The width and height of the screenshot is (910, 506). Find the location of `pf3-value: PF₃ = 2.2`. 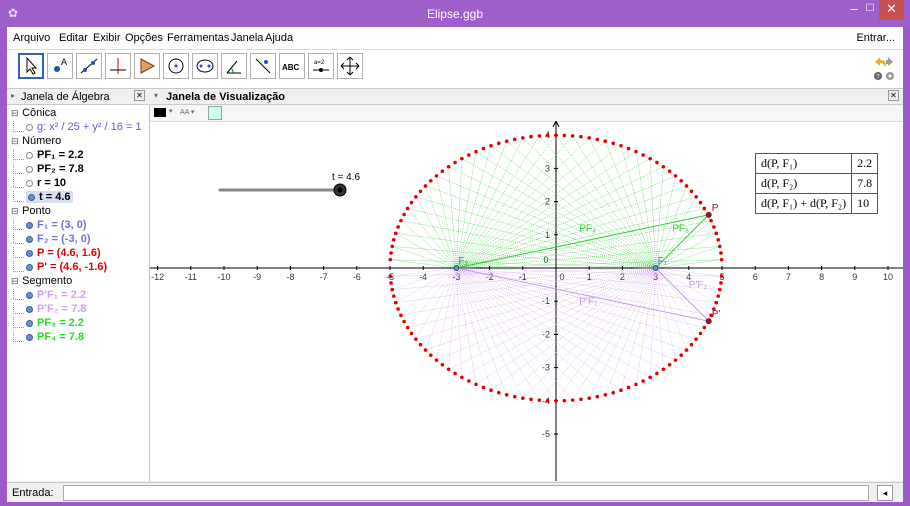

pf3-value: PF₃ = 2.2 is located at coordinates (60, 323).